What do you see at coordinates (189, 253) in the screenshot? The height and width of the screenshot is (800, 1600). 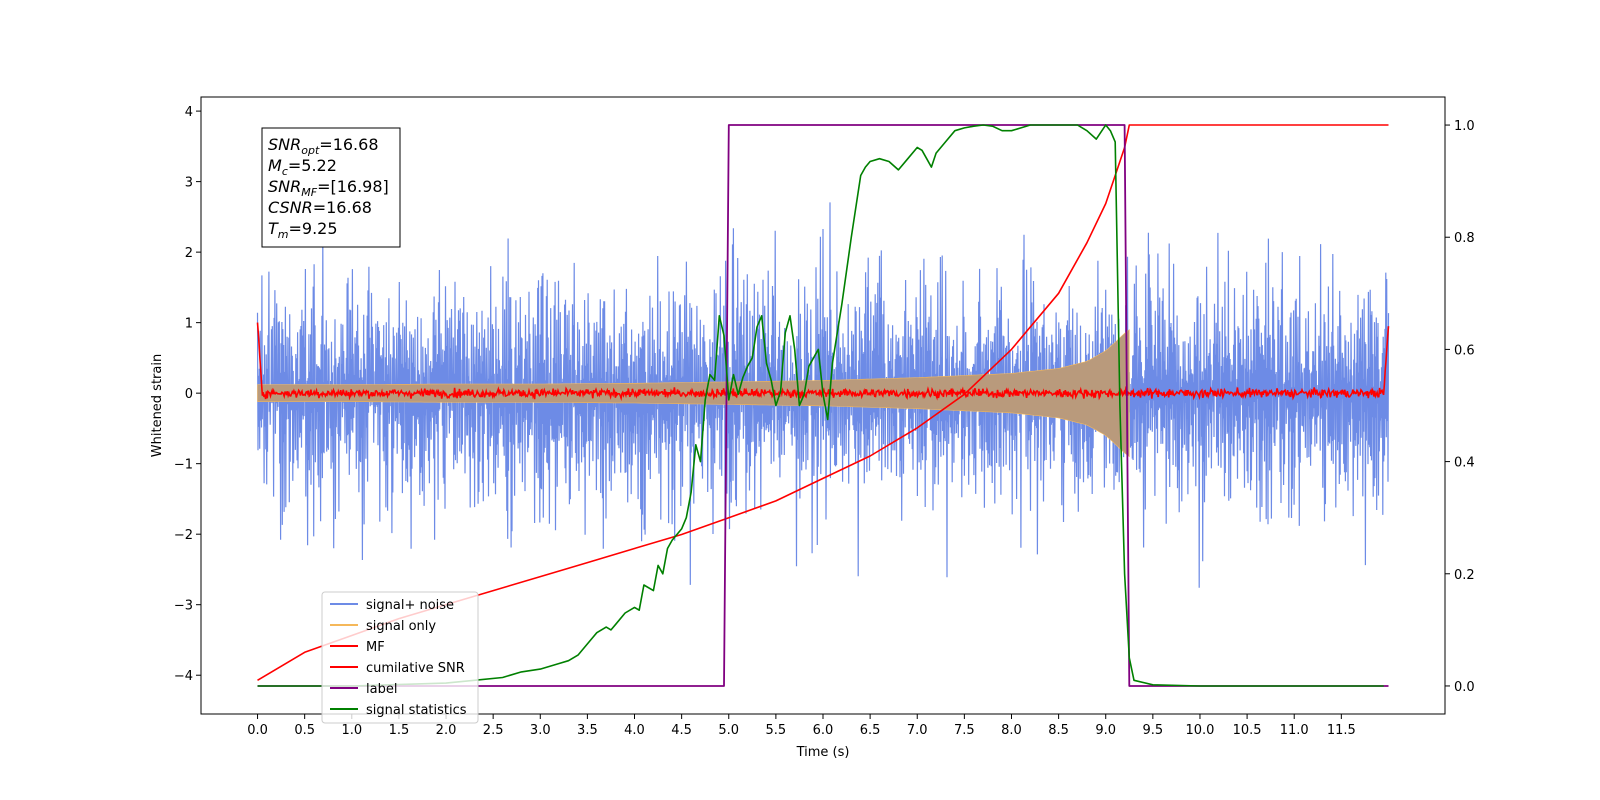 I see `y-tick-label: 2` at bounding box center [189, 253].